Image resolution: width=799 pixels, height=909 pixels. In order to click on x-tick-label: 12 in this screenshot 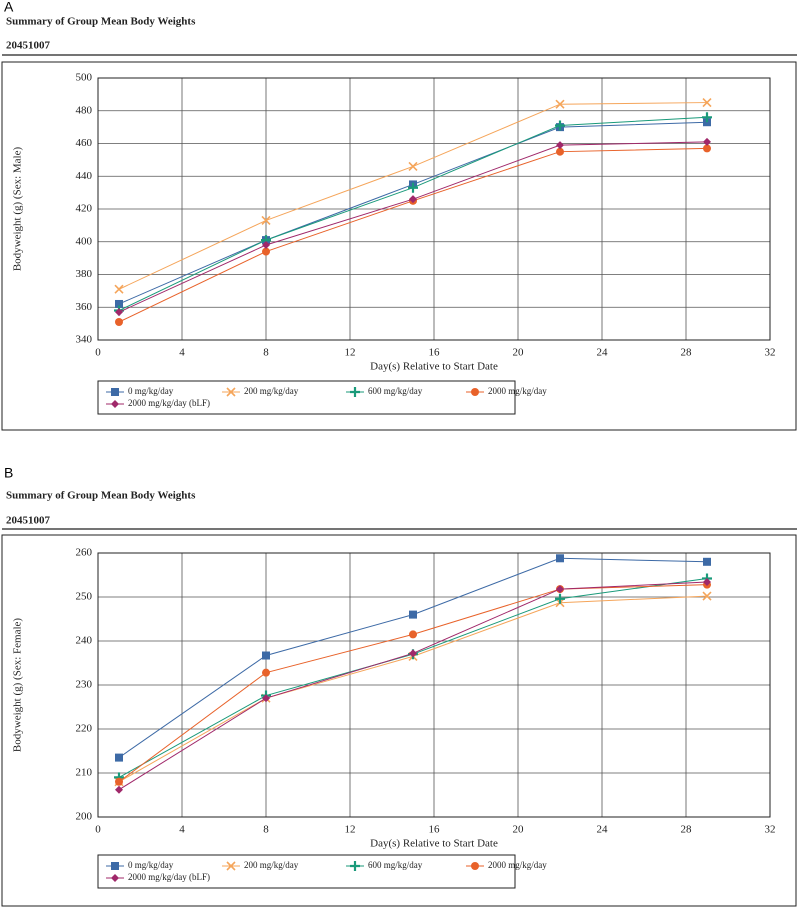, I will do `click(350, 830)`.